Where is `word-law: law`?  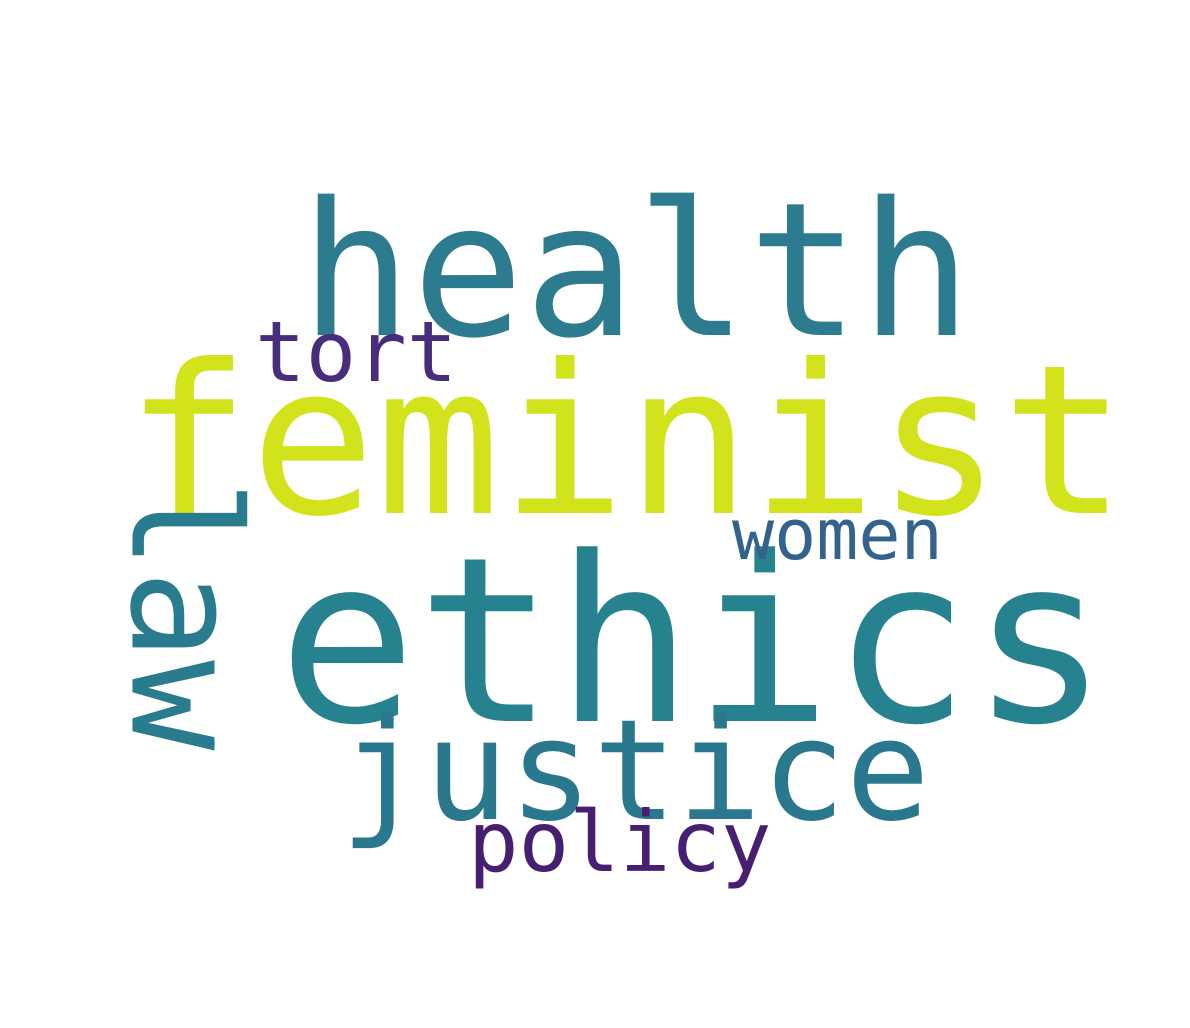 word-law: law is located at coordinates (183, 615).